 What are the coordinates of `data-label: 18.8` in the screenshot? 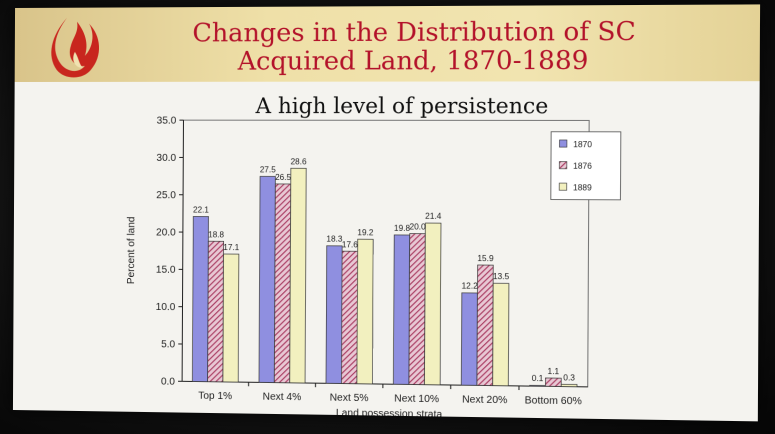 It's located at (216, 234).